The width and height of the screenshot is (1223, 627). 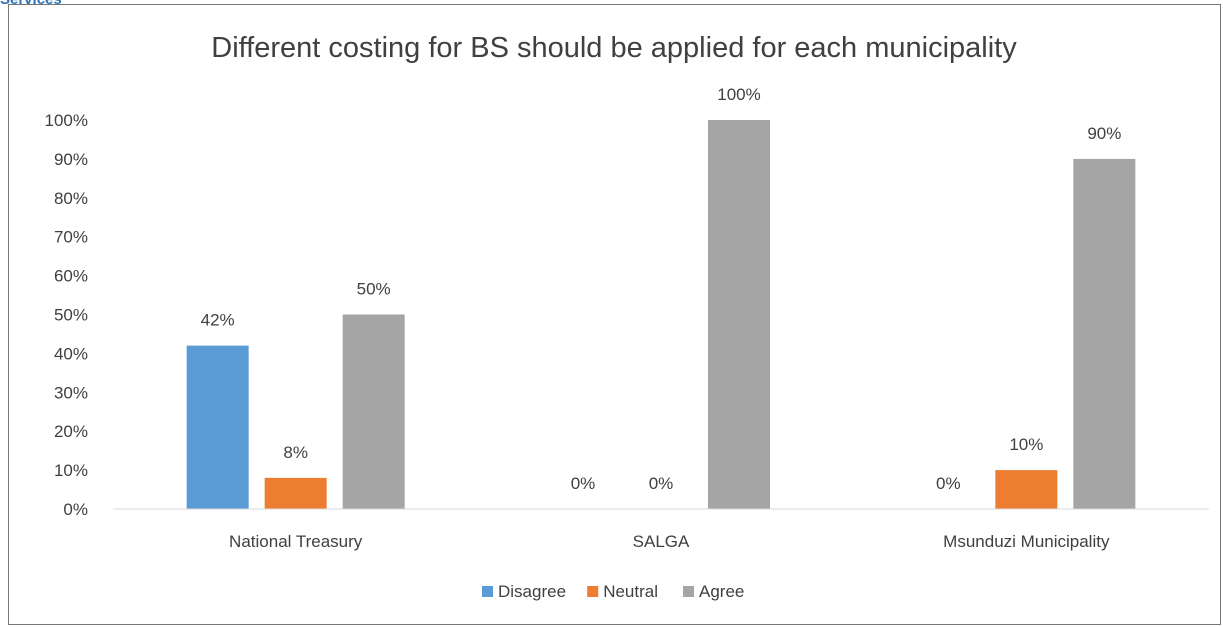 What do you see at coordinates (71, 159) in the screenshot?
I see `y-tick-label: 90%` at bounding box center [71, 159].